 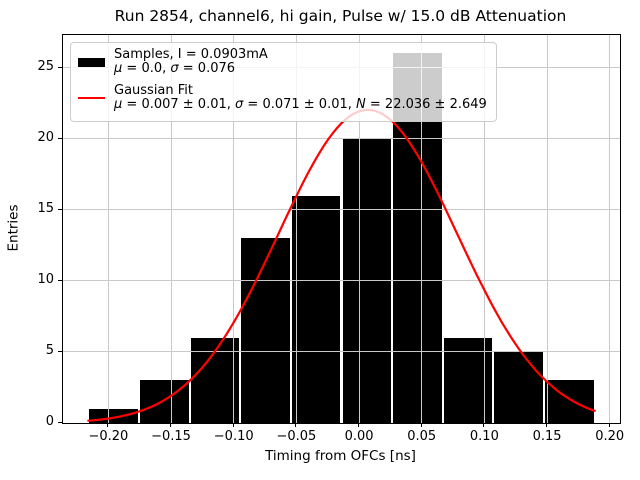 I want to click on y-tick-label: 10, so click(x=45, y=279).